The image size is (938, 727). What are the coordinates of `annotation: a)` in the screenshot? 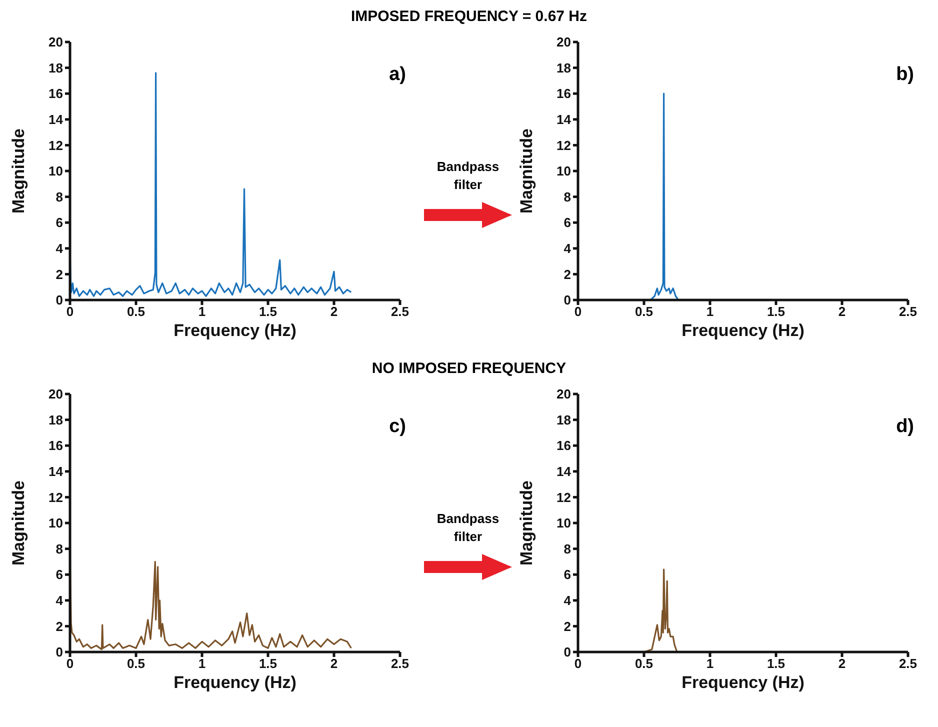 It's located at (397, 75).